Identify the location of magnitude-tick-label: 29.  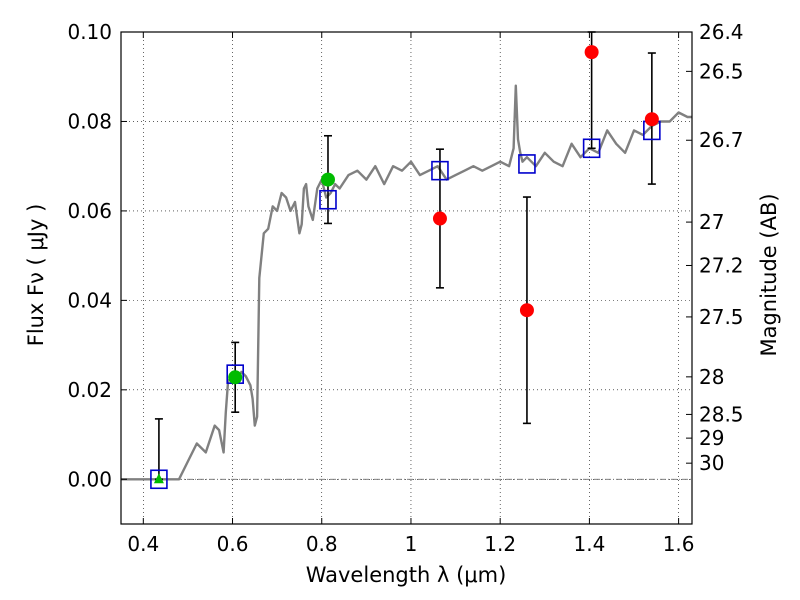
(711, 438).